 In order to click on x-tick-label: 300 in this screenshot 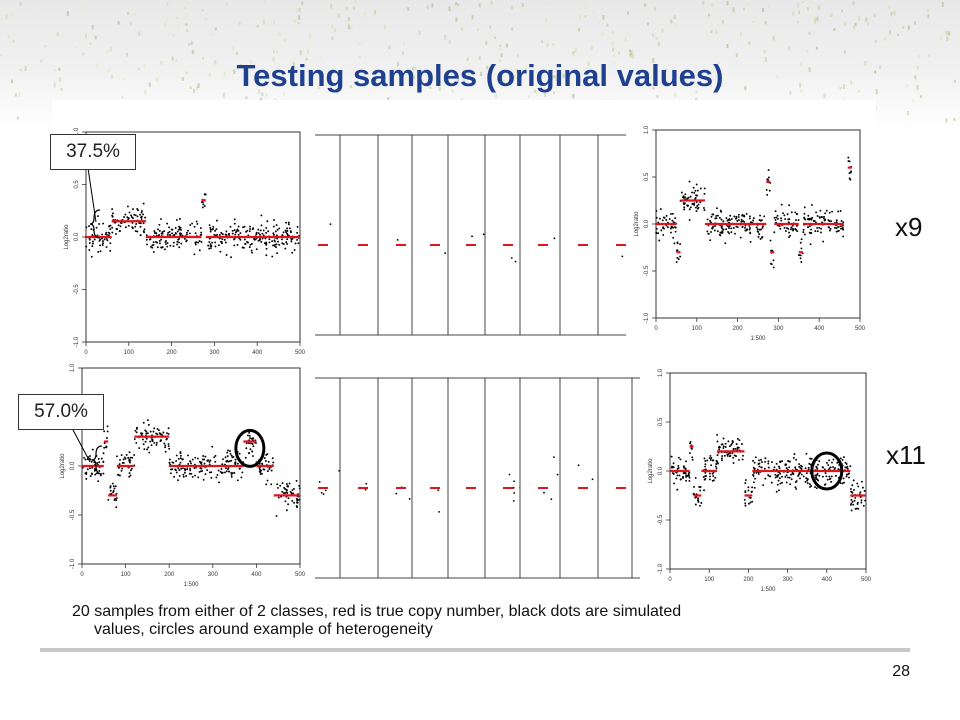, I will do `click(213, 575)`.